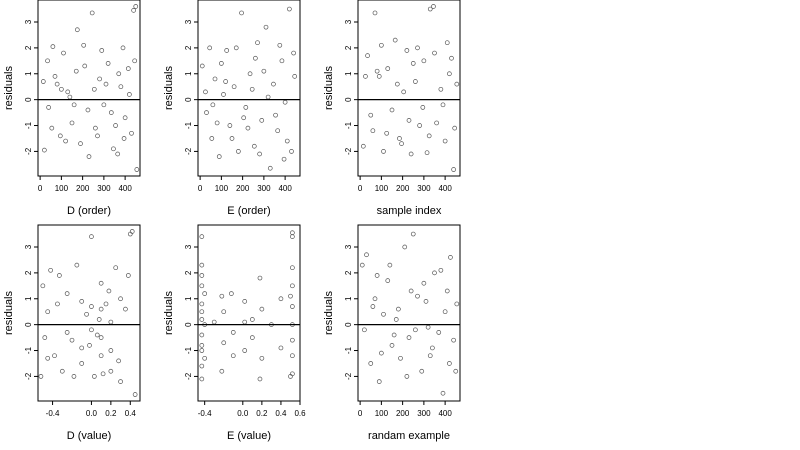 The height and width of the screenshot is (450, 800). Describe the element at coordinates (131, 413) in the screenshot. I see `x-tick-label: 0.4` at that location.